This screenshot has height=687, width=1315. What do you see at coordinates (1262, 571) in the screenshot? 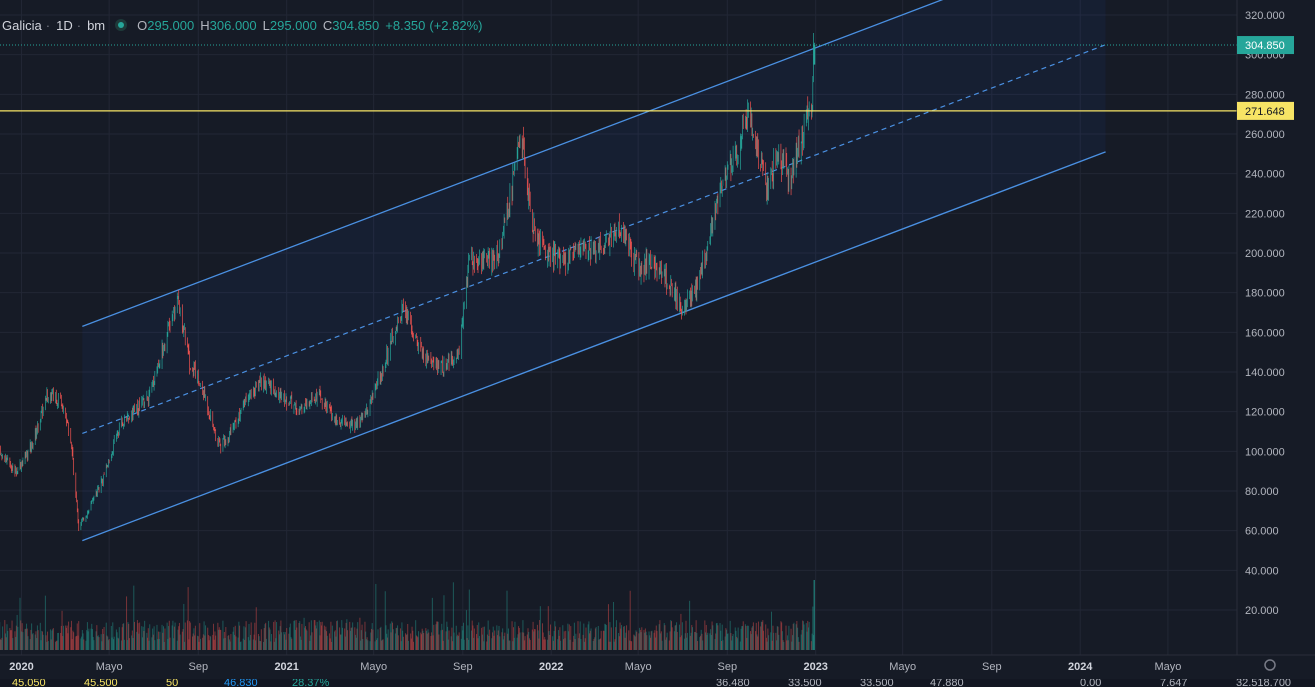
I see `y-tick-label: 40.000` at bounding box center [1262, 571].